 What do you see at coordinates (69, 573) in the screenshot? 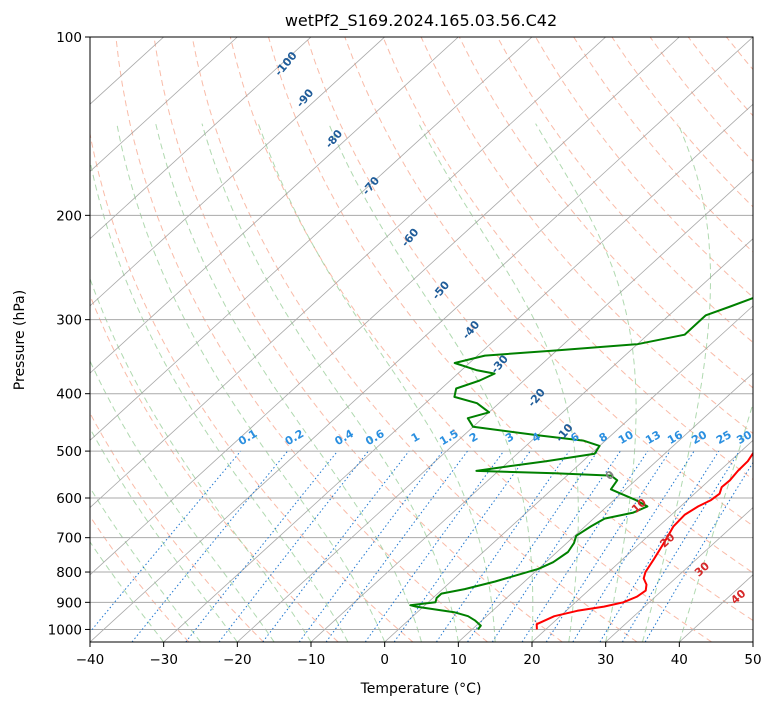
I see `y-tick-label: 800` at bounding box center [69, 573].